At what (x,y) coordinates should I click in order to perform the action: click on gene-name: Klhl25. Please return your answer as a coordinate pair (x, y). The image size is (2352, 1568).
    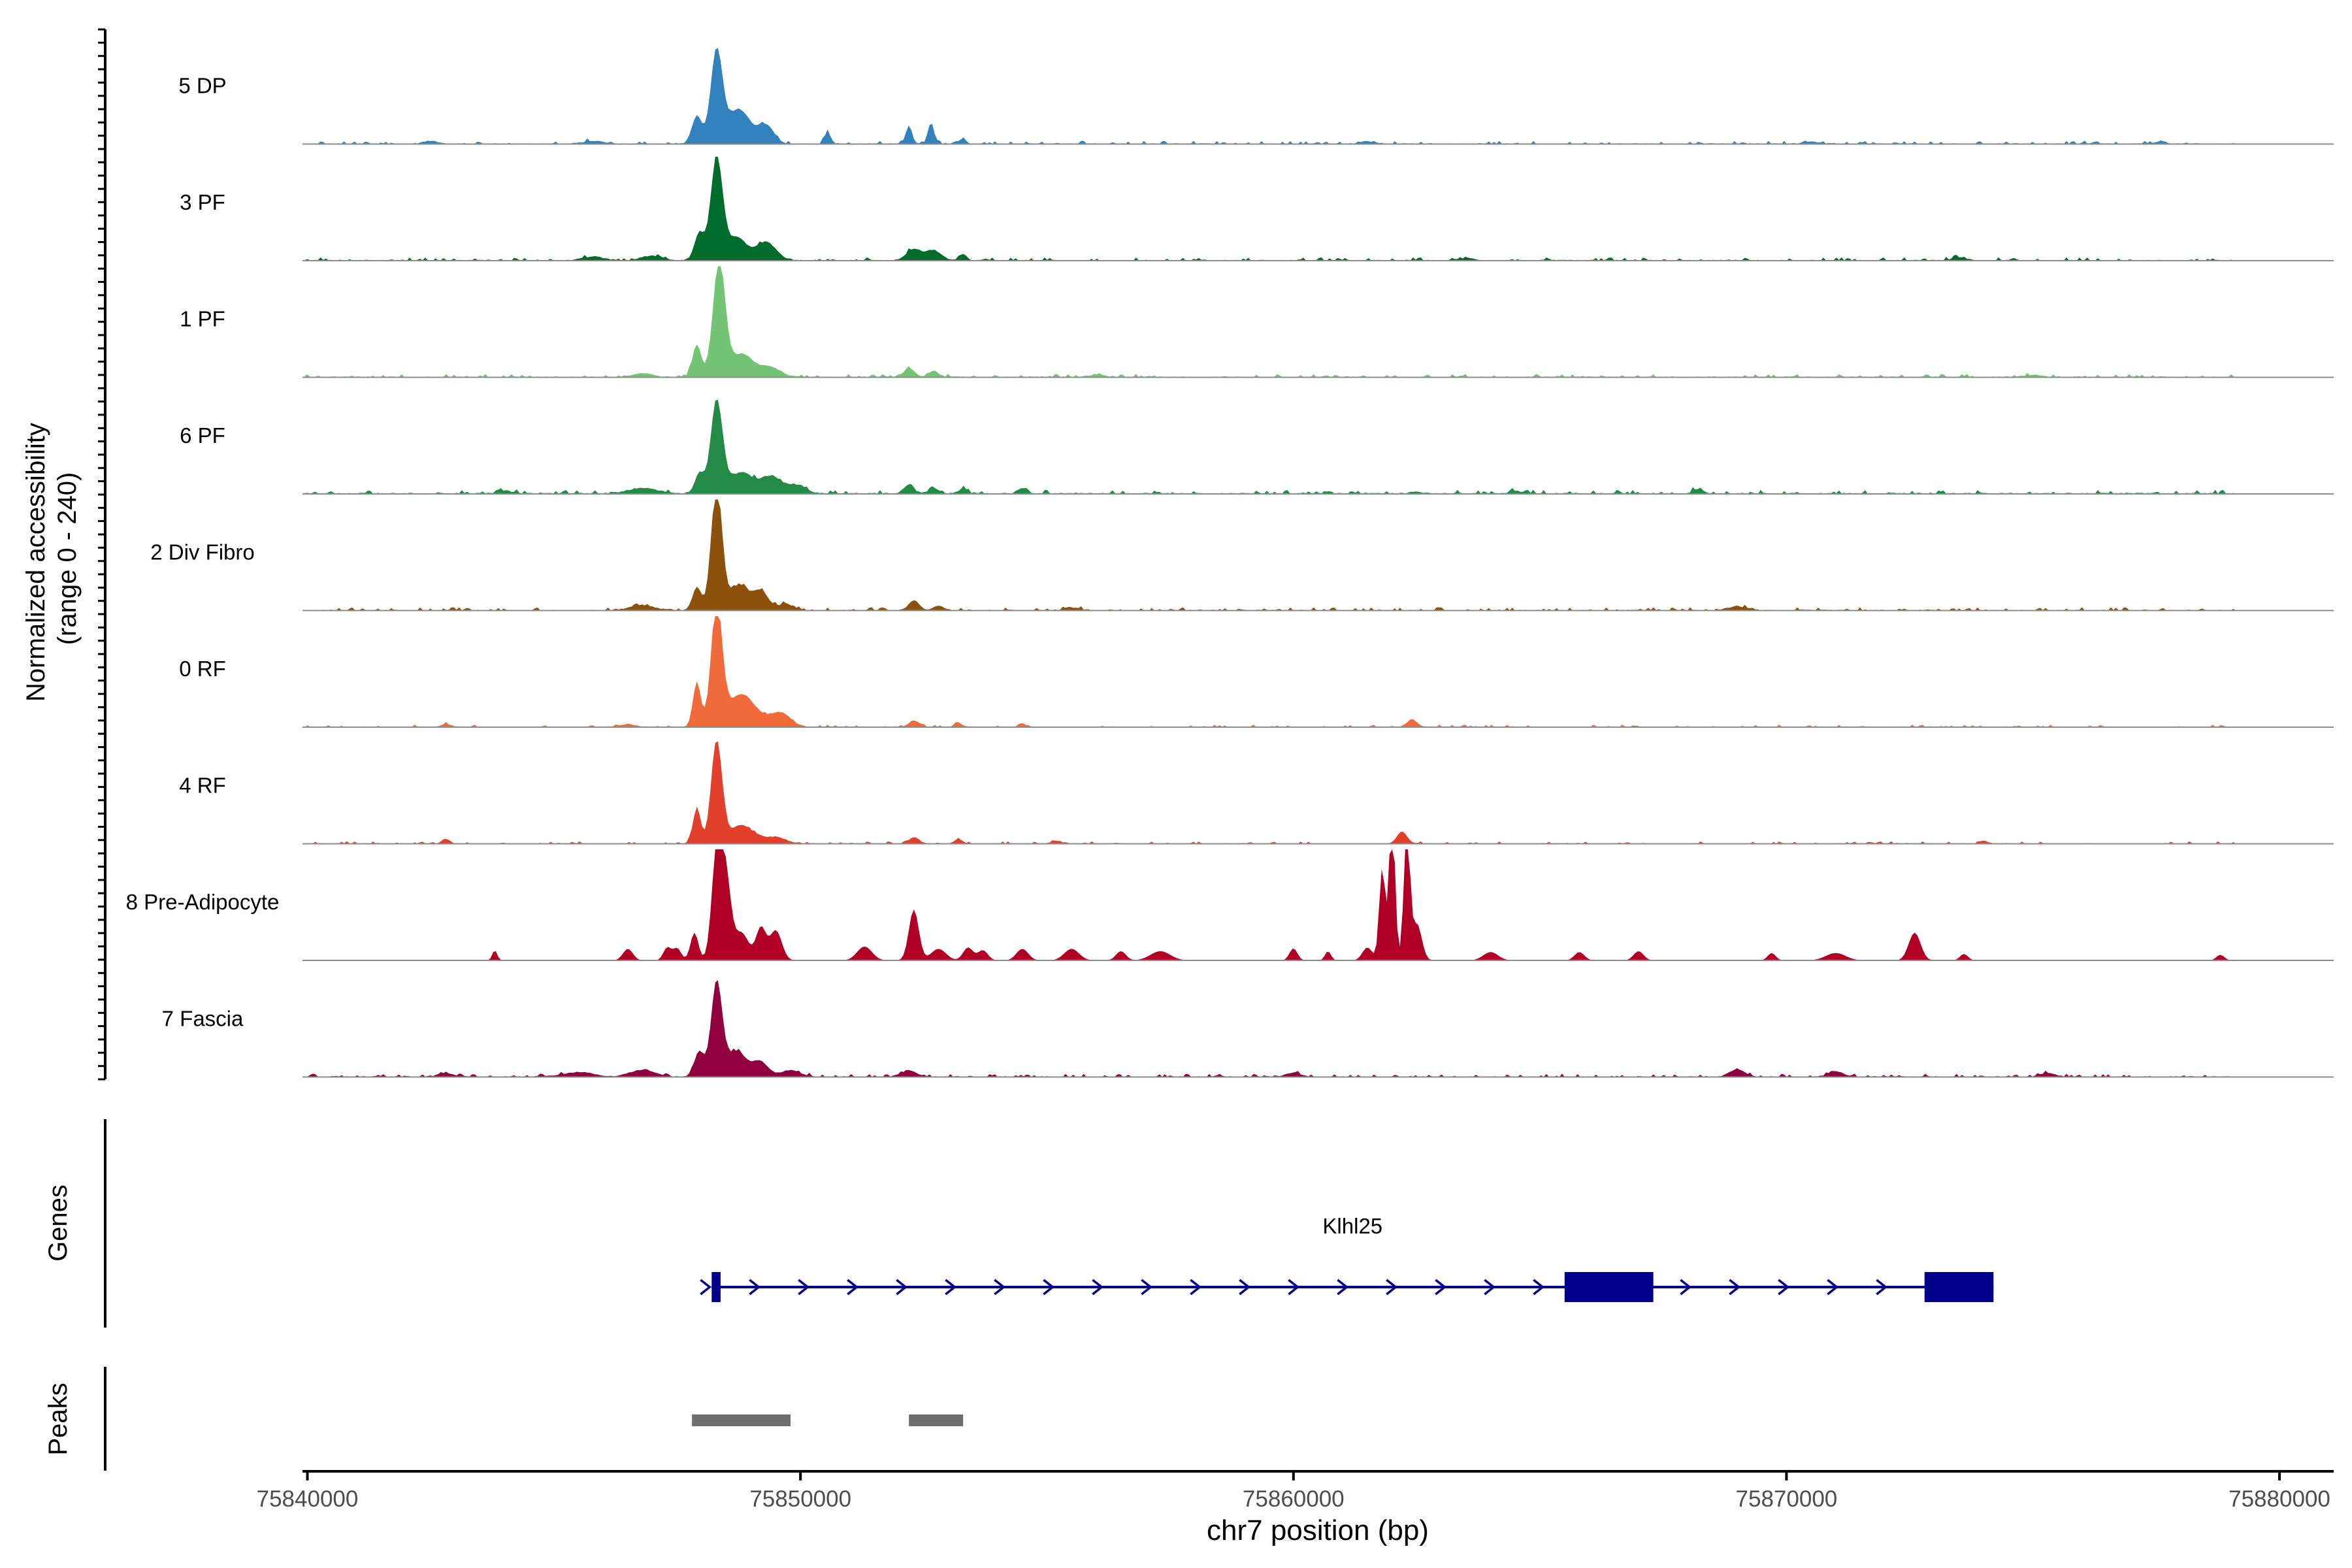
    Looking at the image, I should click on (1352, 1226).